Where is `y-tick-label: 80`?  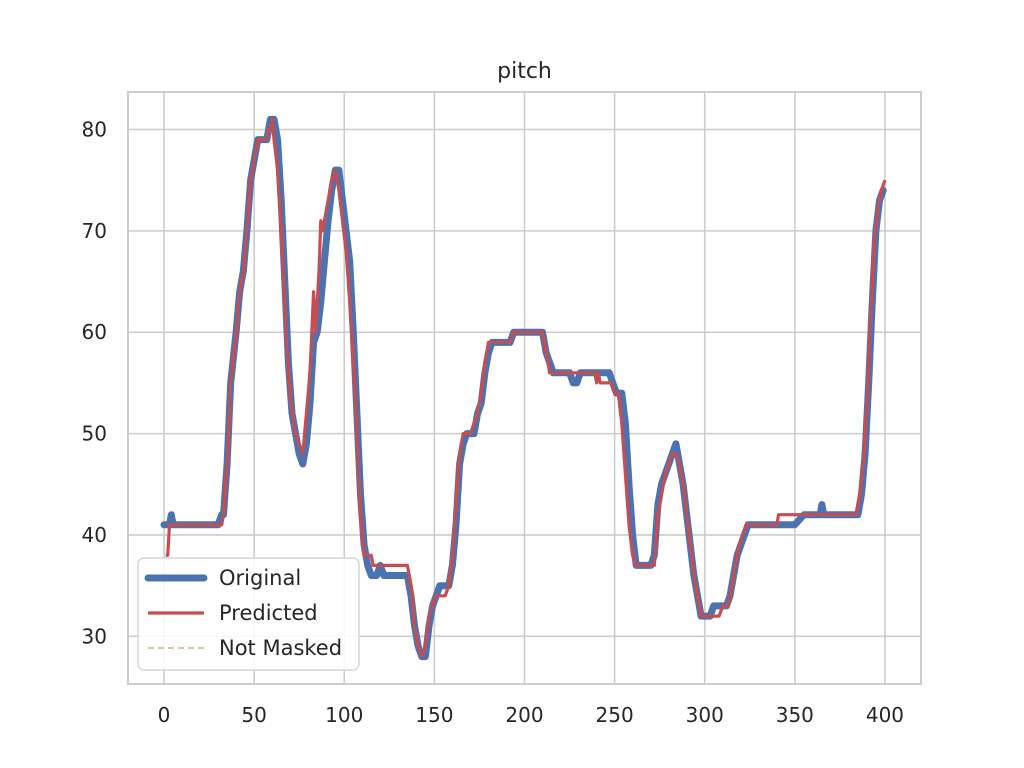
y-tick-label: 80 is located at coordinates (94, 130).